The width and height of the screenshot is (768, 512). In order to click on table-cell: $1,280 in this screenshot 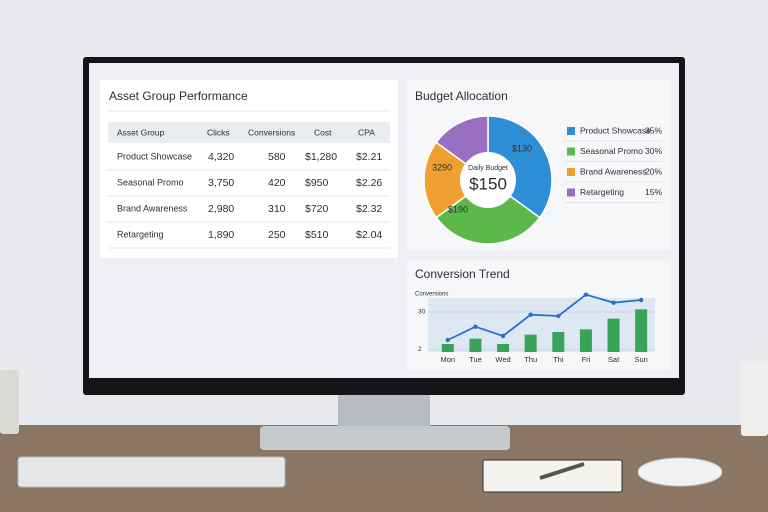, I will do `click(321, 157)`.